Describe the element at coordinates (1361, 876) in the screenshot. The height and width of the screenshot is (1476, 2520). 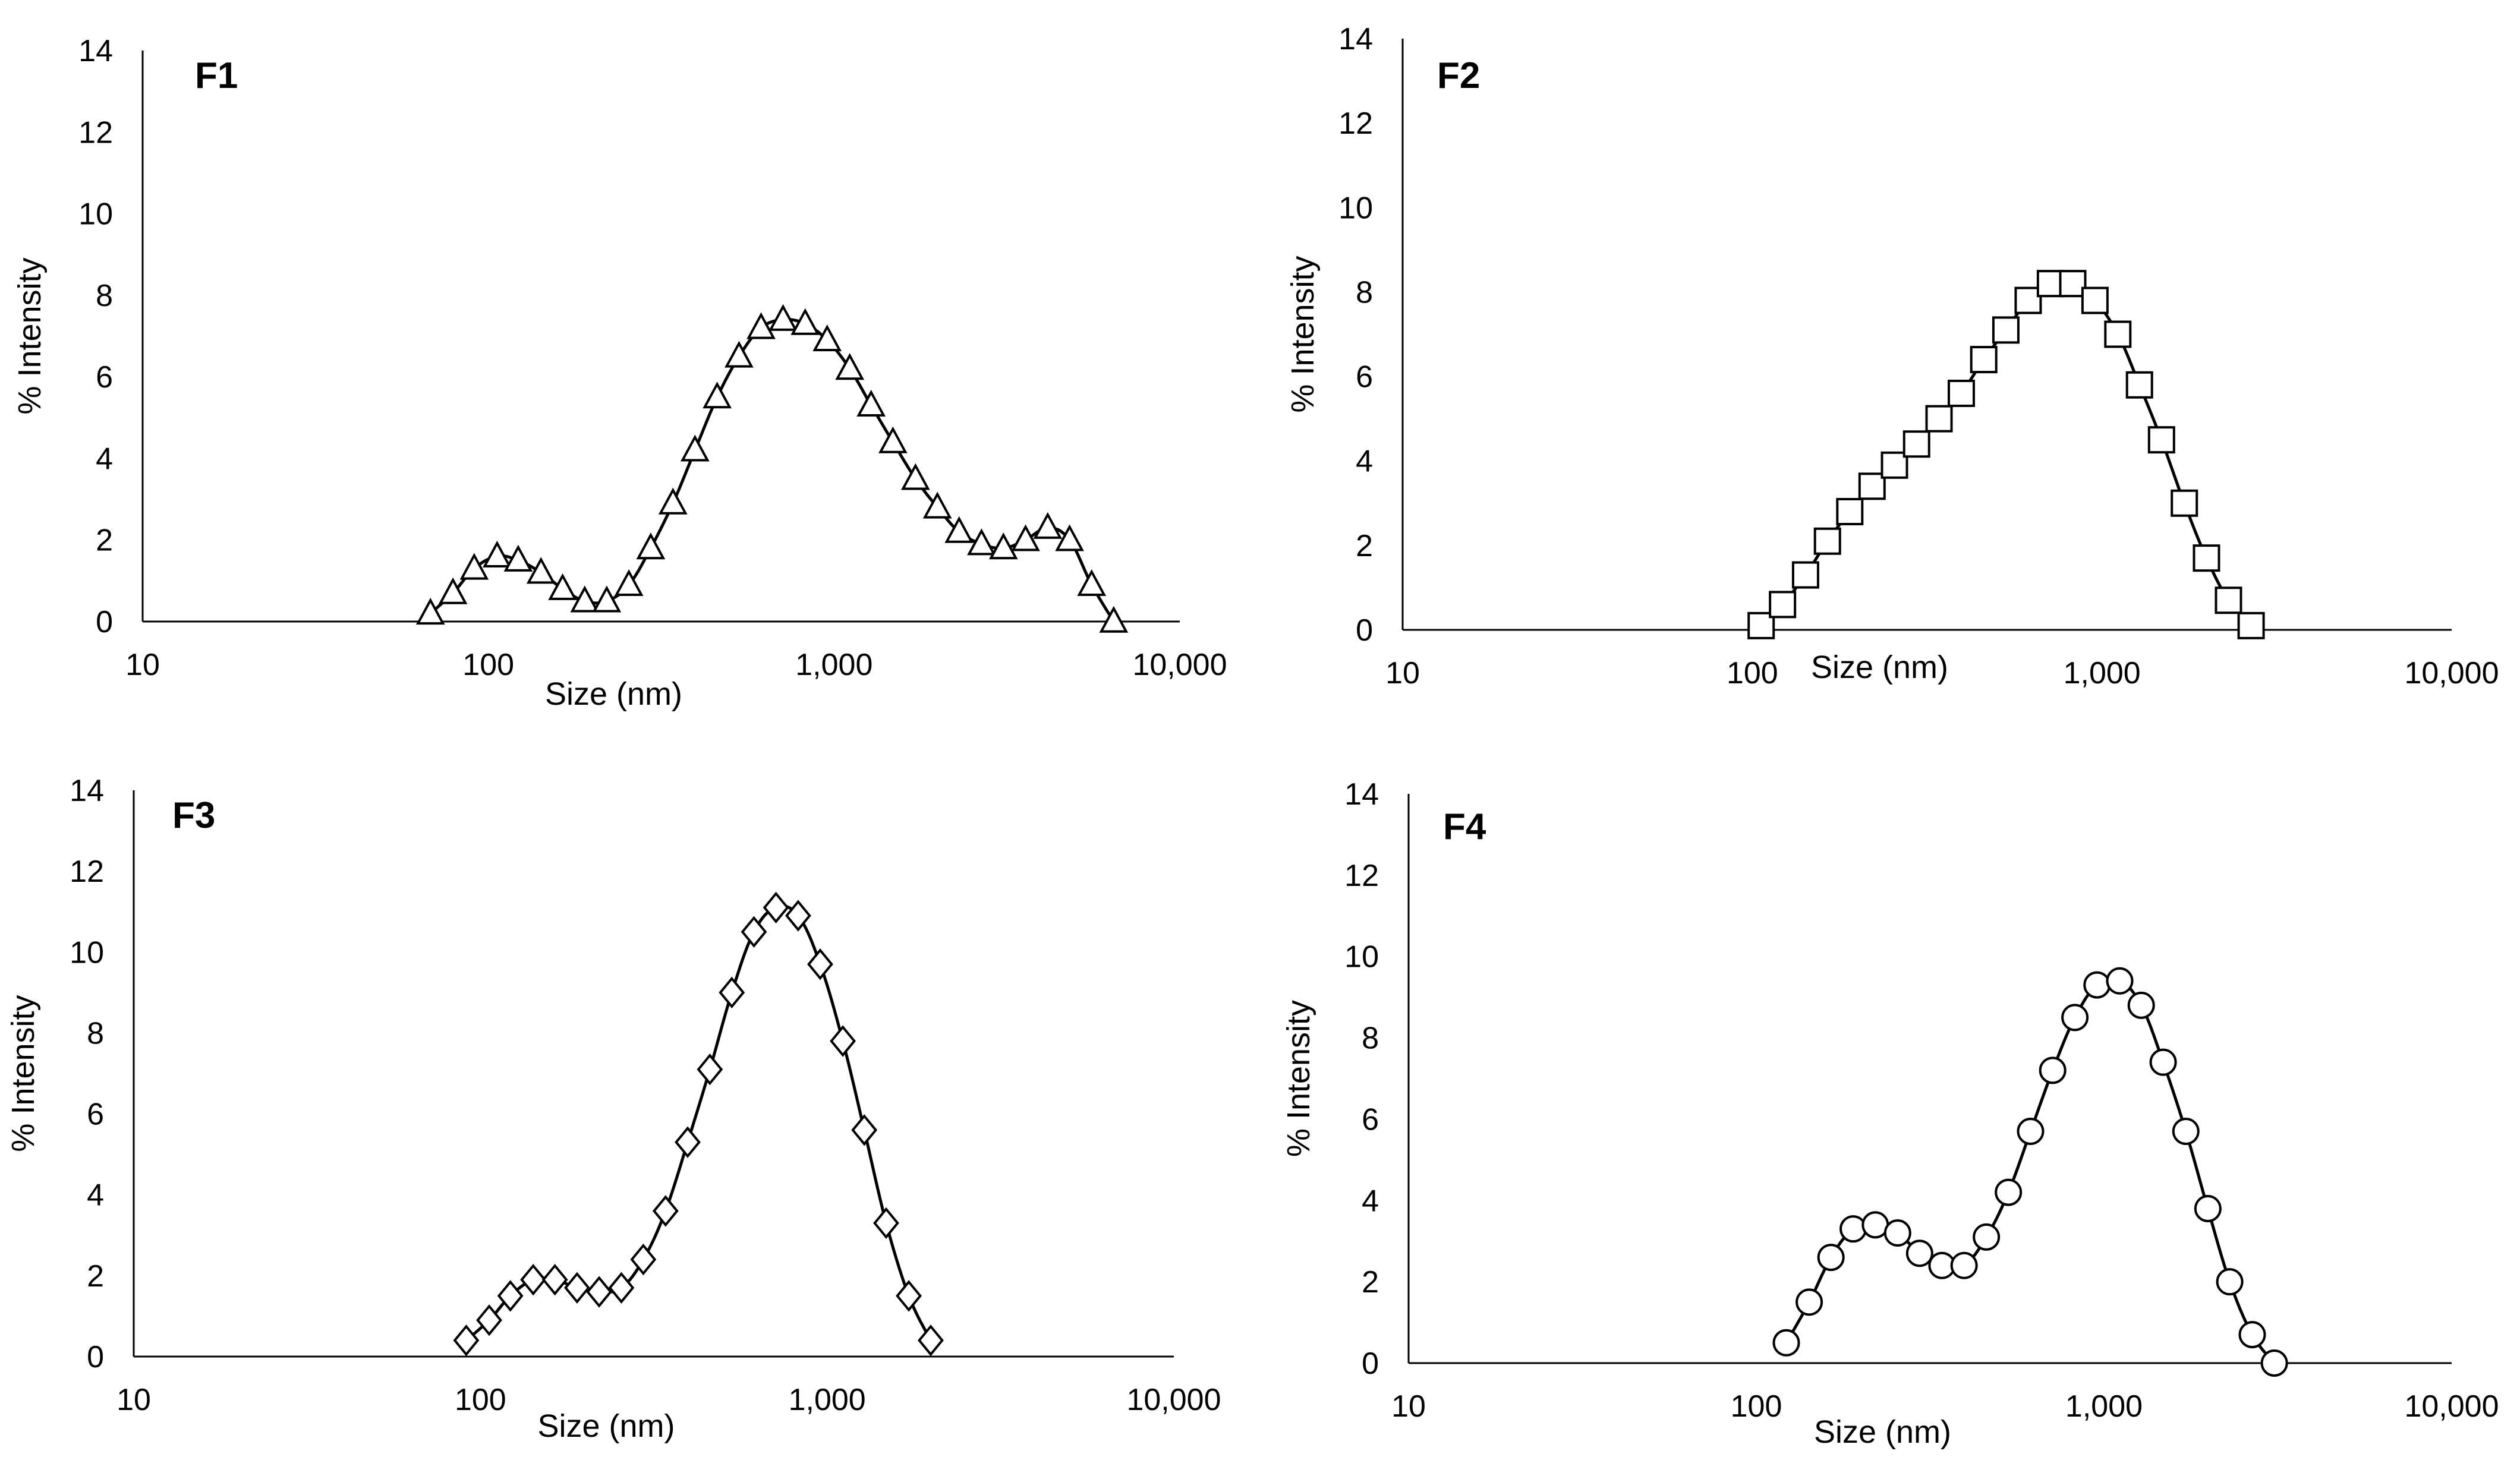
I see `y-tick-label: 12` at that location.